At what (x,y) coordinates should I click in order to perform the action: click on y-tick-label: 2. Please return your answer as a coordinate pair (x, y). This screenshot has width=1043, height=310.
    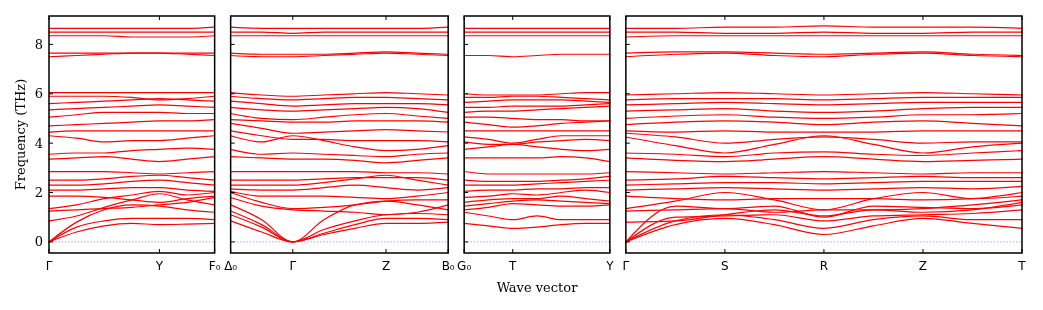
    Looking at the image, I should click on (38, 193).